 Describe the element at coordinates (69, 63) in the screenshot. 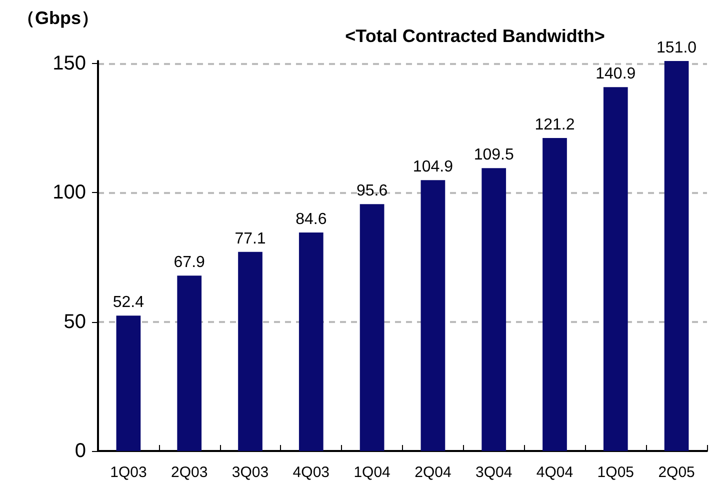

I see `y-tick-label: 150` at that location.